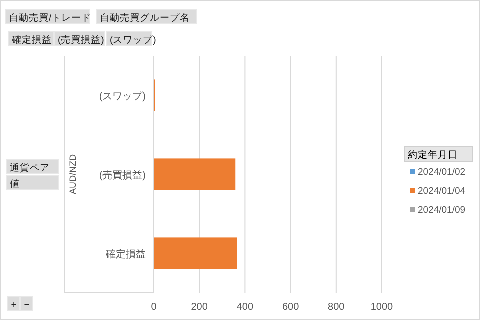  What do you see at coordinates (154, 307) in the screenshot?
I see `x-tick-label: 0` at bounding box center [154, 307].